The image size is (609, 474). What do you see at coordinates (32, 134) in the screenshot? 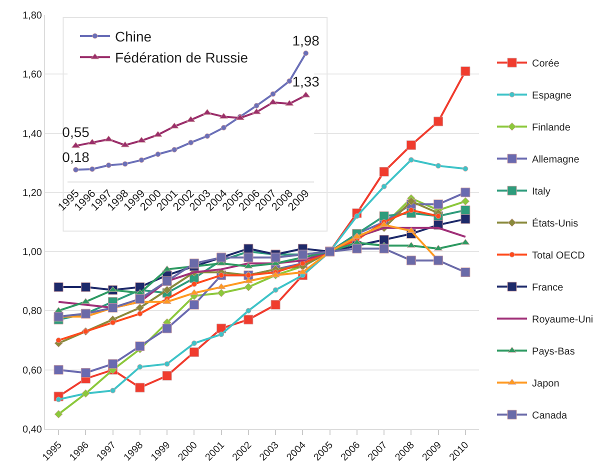
I see `y-tick-label: 1,40` at bounding box center [32, 134].